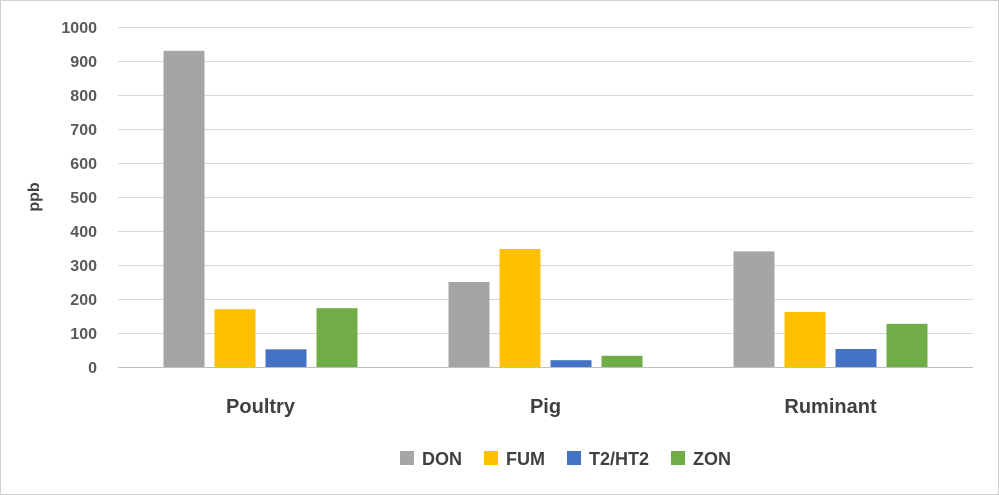  What do you see at coordinates (830, 407) in the screenshot?
I see `category-label-ruminant: Ruminant` at bounding box center [830, 407].